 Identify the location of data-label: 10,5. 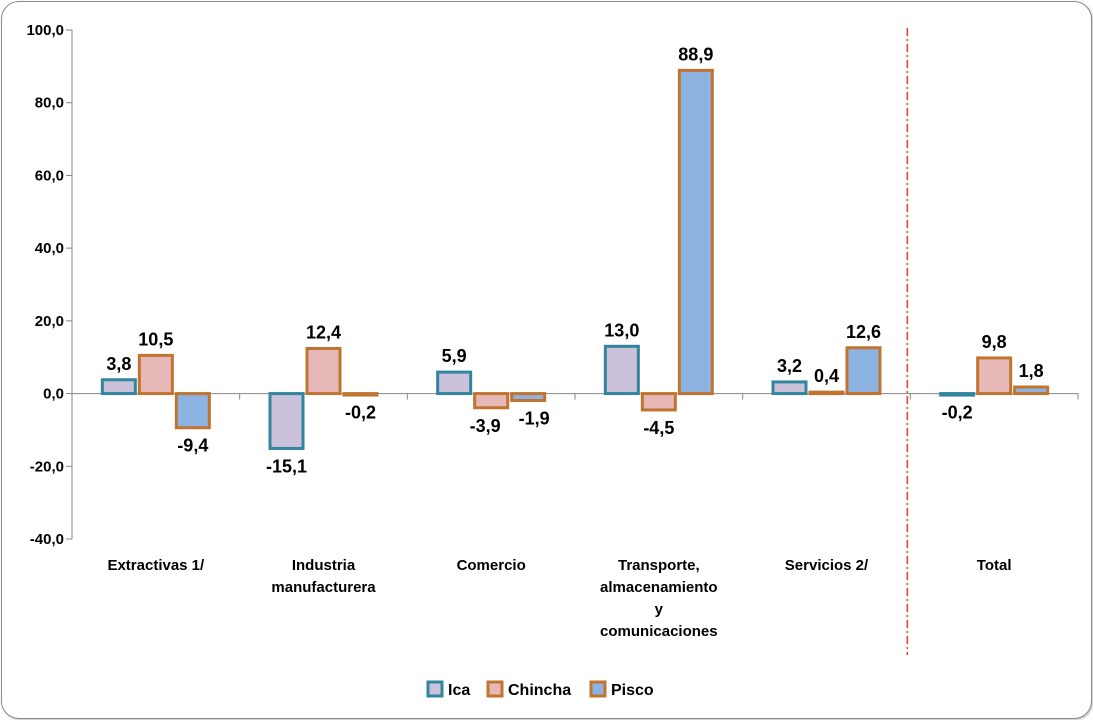
(155, 339).